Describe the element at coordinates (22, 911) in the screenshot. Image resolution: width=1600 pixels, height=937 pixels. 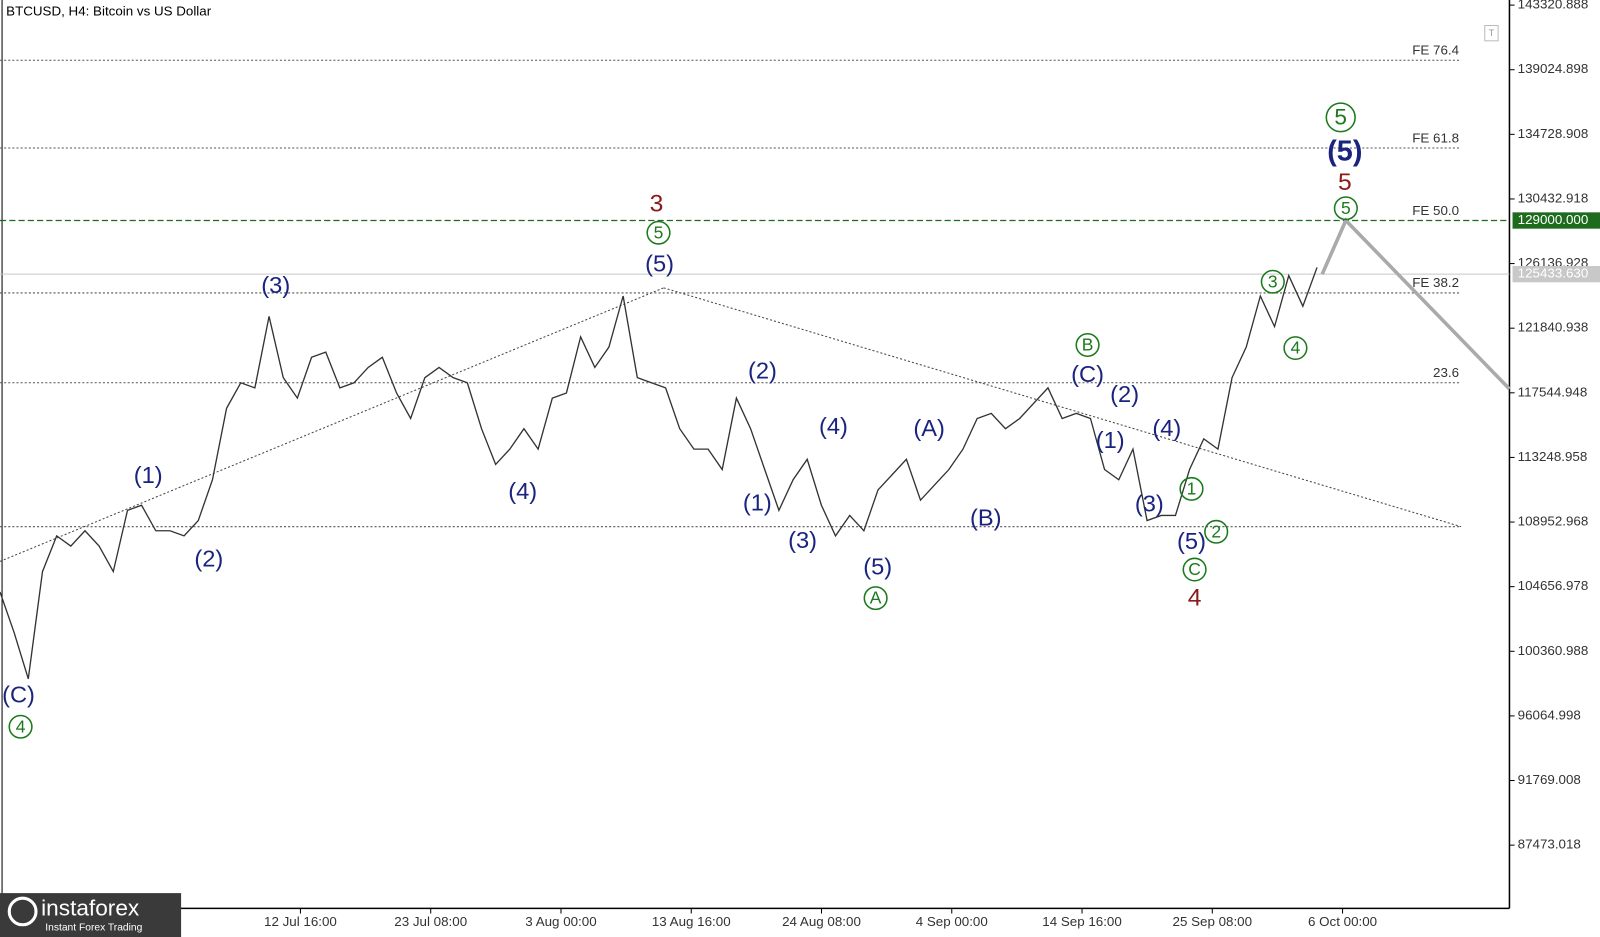
I see `logo-icon` at that location.